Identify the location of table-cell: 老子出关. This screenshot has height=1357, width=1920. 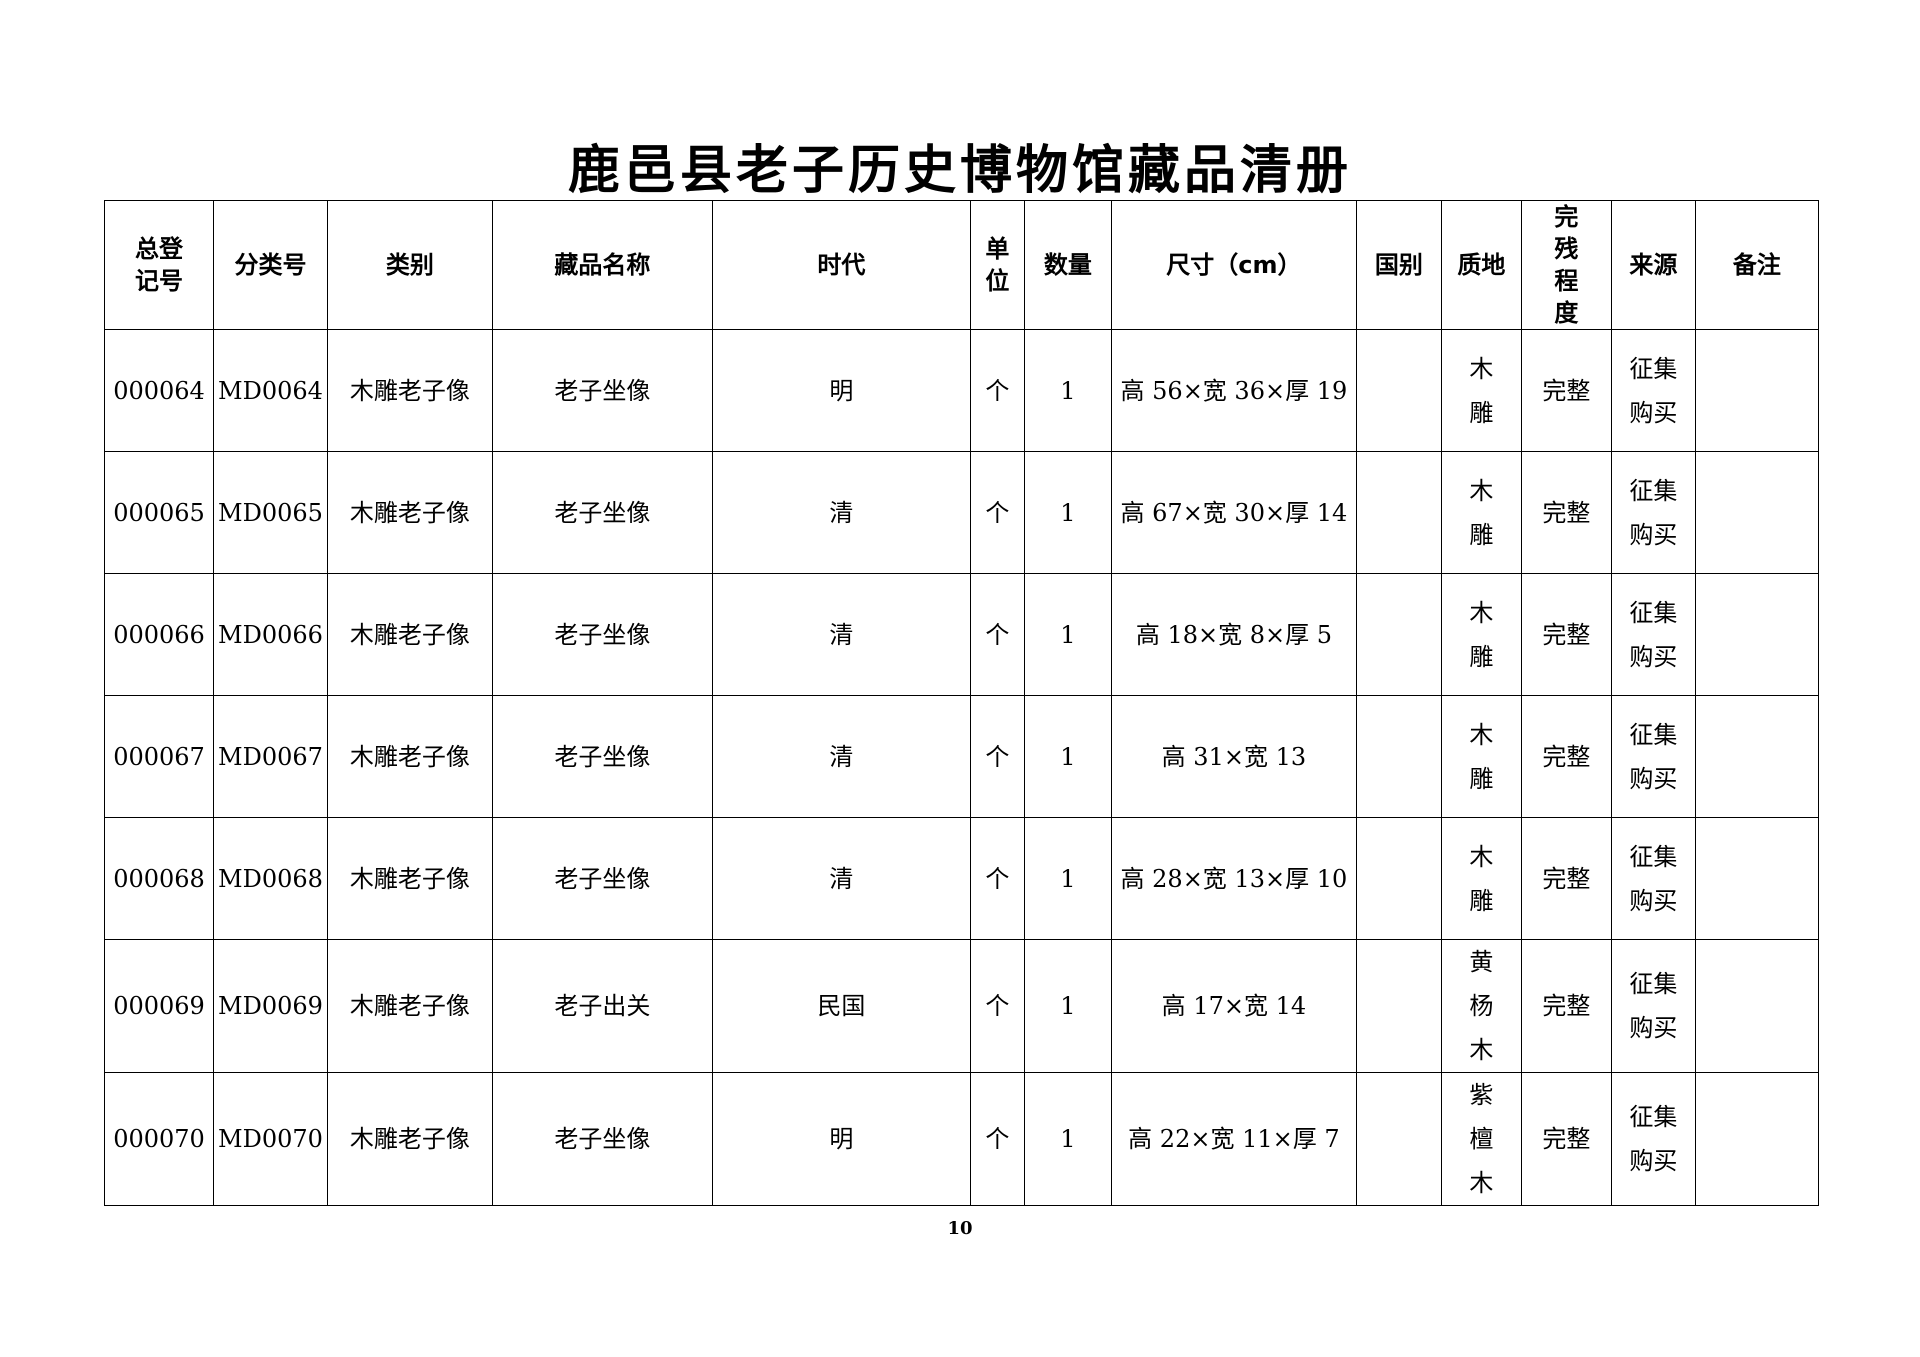
(602, 1006).